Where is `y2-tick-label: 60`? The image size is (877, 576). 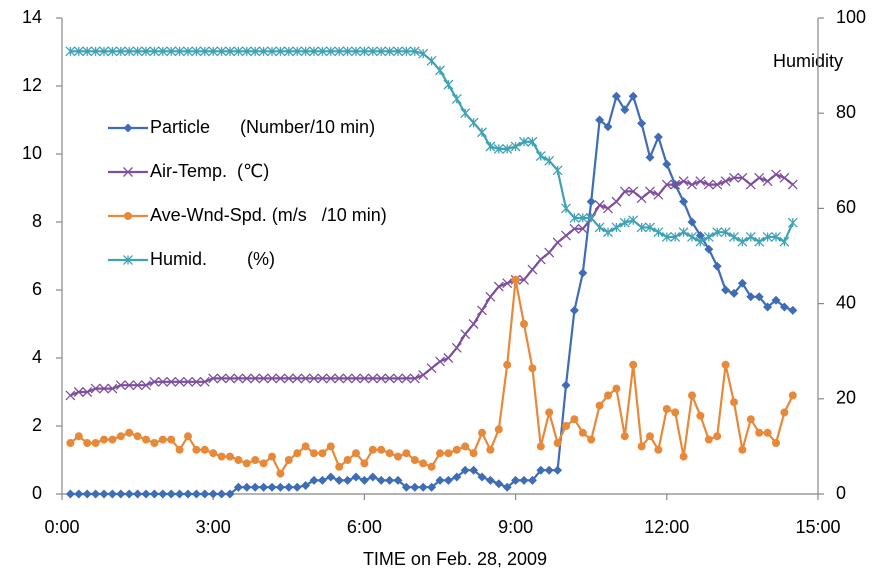 y2-tick-label: 60 is located at coordinates (846, 207).